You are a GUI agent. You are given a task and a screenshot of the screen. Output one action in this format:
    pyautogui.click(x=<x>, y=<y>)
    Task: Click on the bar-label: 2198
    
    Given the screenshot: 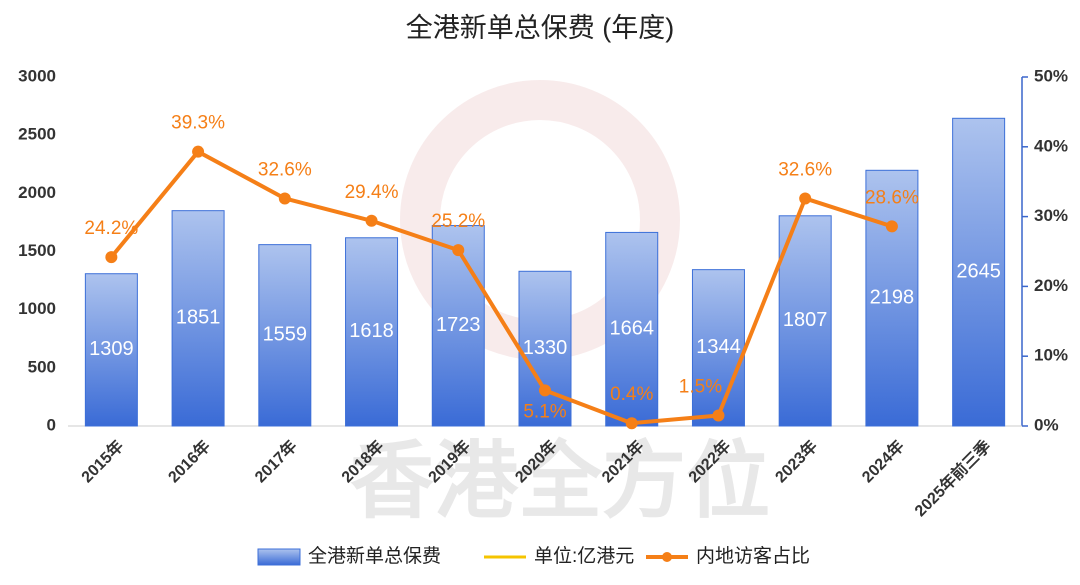 What is the action you would take?
    pyautogui.click(x=892, y=297)
    